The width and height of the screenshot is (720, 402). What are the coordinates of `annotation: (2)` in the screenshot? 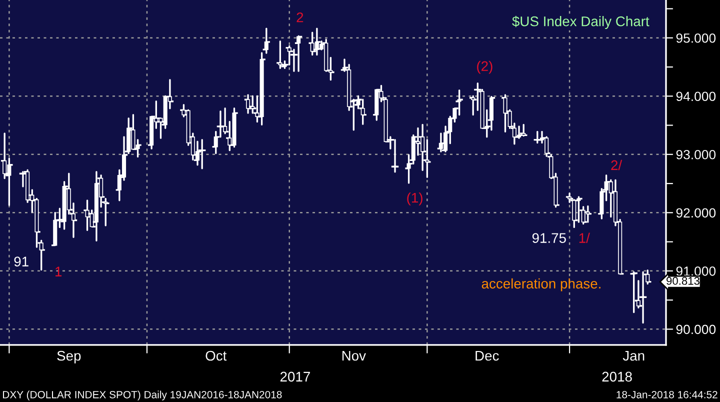 It's located at (484, 67).